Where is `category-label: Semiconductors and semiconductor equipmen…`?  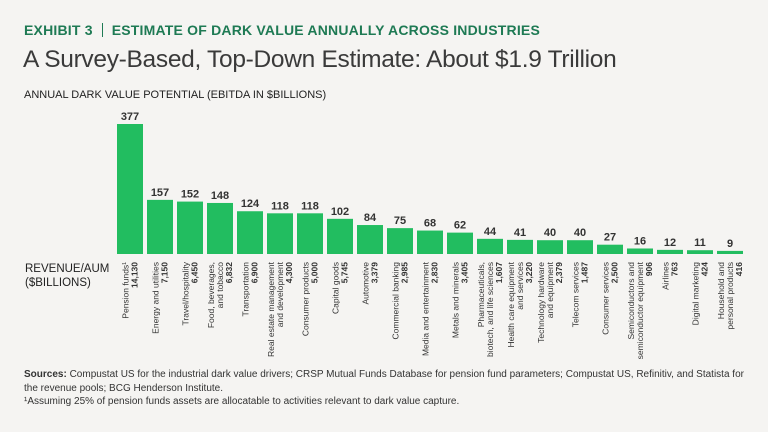
category-label: Semiconductors and semiconductor equipmen… is located at coordinates (640, 310).